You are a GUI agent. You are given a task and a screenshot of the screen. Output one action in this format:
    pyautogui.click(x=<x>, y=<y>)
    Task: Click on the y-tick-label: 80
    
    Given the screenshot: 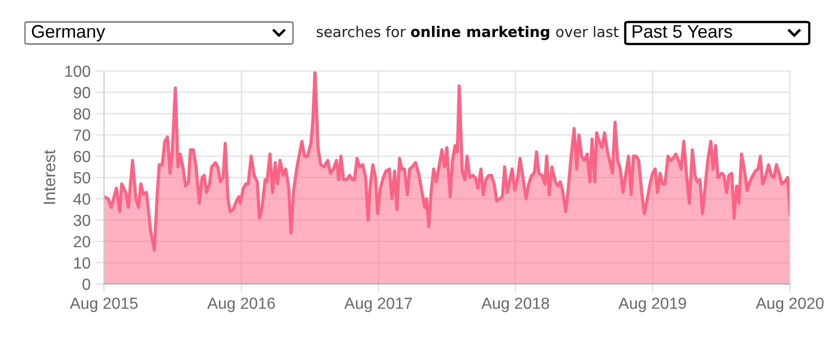 What is the action you would take?
    pyautogui.click(x=82, y=114)
    